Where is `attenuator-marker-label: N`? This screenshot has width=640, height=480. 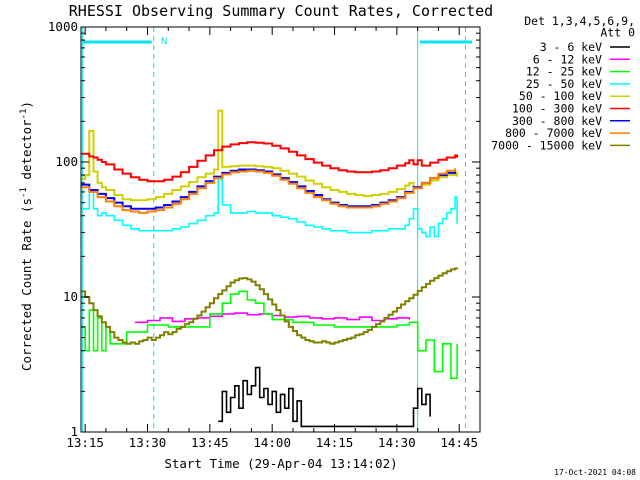
attenuator-marker-label: N is located at coordinates (164, 42).